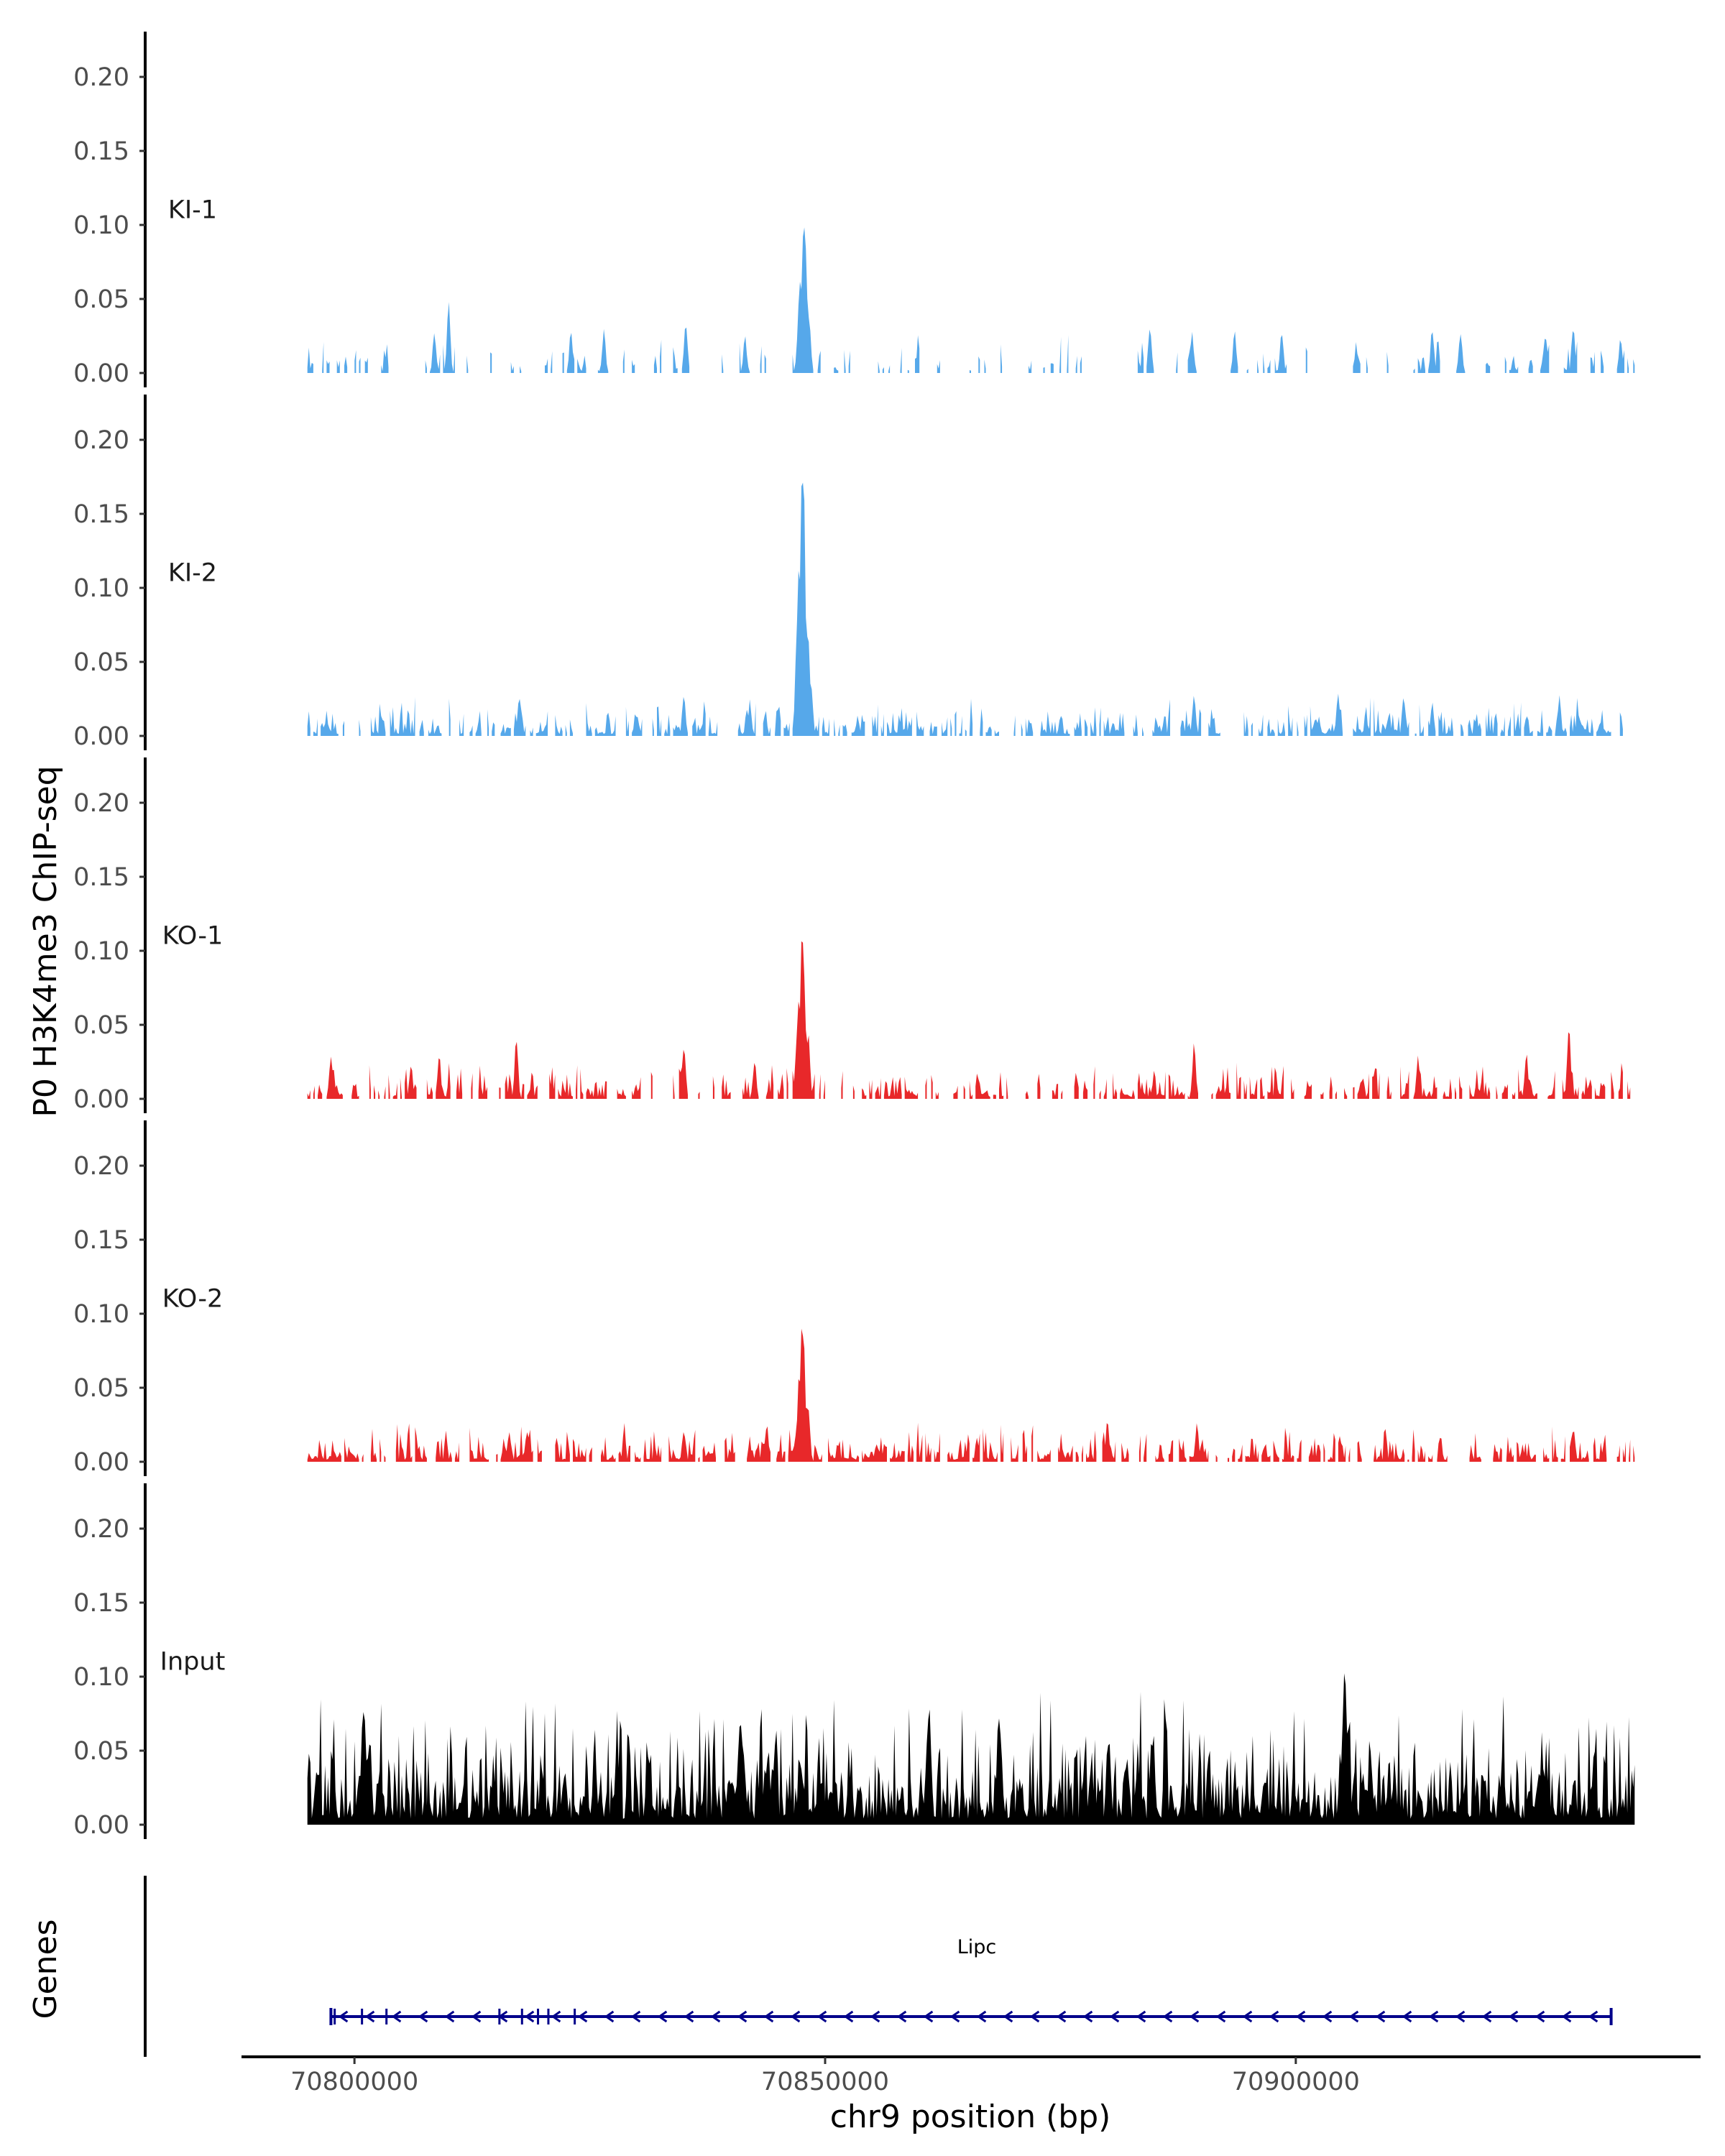 The image size is (1725, 2156). What do you see at coordinates (192, 937) in the screenshot?
I see `track-name-label: KO-1` at bounding box center [192, 937].